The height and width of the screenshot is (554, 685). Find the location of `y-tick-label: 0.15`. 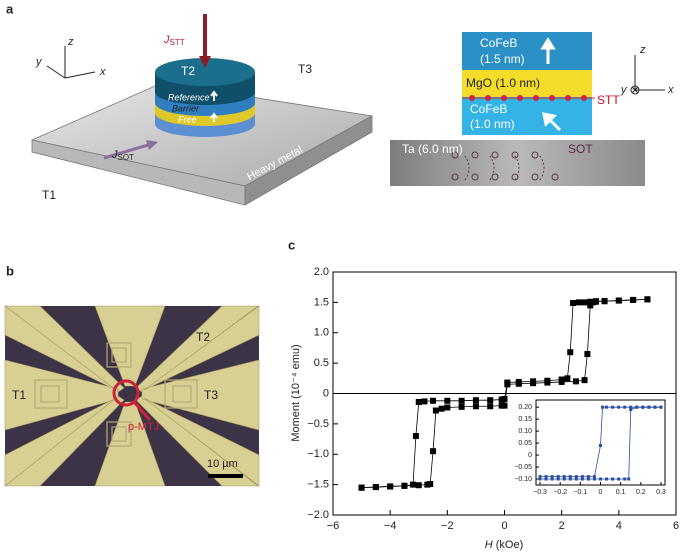

y-tick-label: 0.15 is located at coordinates (525, 419).